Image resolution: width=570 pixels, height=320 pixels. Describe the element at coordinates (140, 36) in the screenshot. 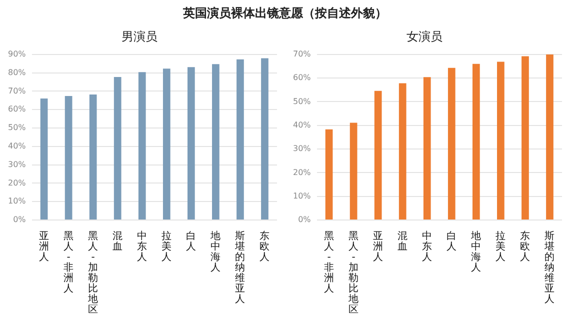

I see `chart-title: 男演员` at that location.